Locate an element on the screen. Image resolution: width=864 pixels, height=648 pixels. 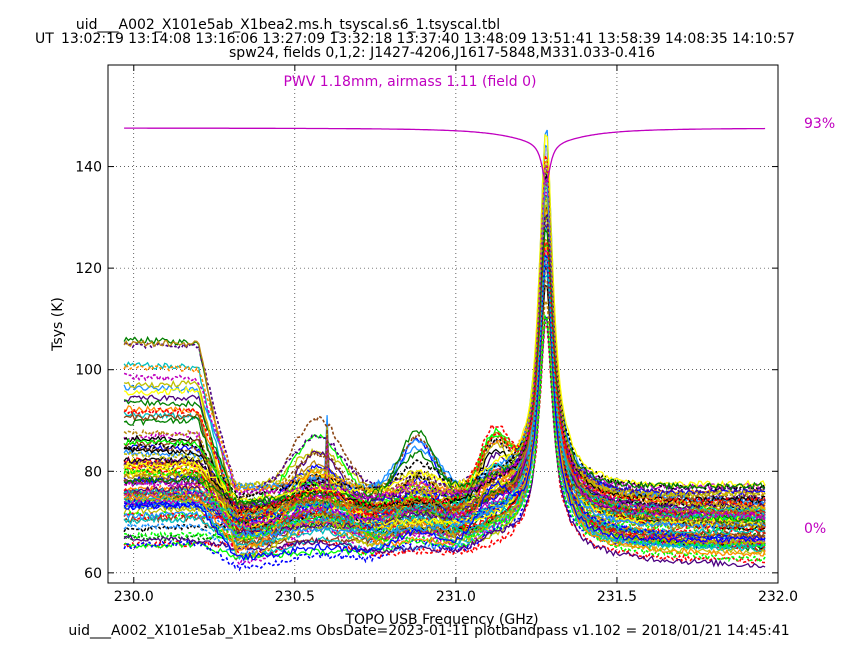
ut-time-5: 13:37:40 is located at coordinates (428, 39).